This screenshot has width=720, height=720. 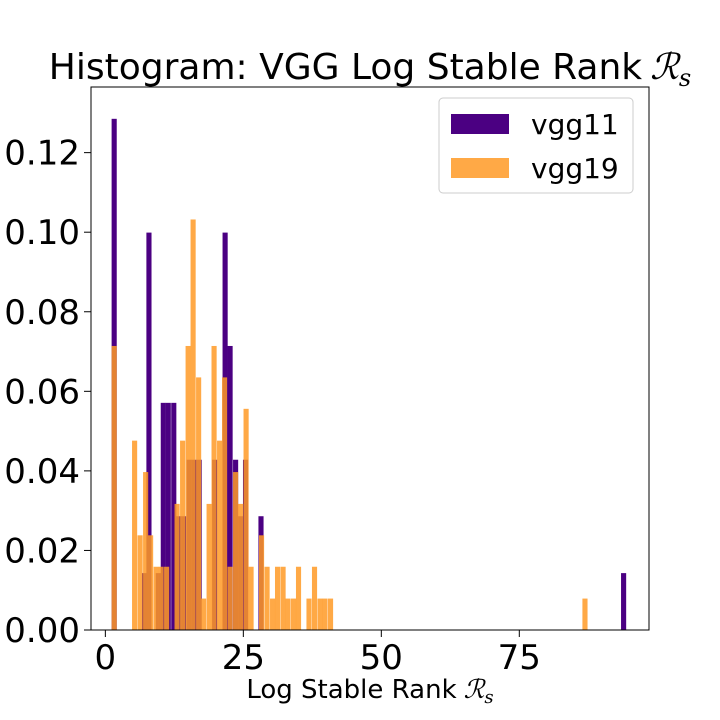 What do you see at coordinates (536, 145) in the screenshot?
I see `legend: vgg11 vgg19` at bounding box center [536, 145].